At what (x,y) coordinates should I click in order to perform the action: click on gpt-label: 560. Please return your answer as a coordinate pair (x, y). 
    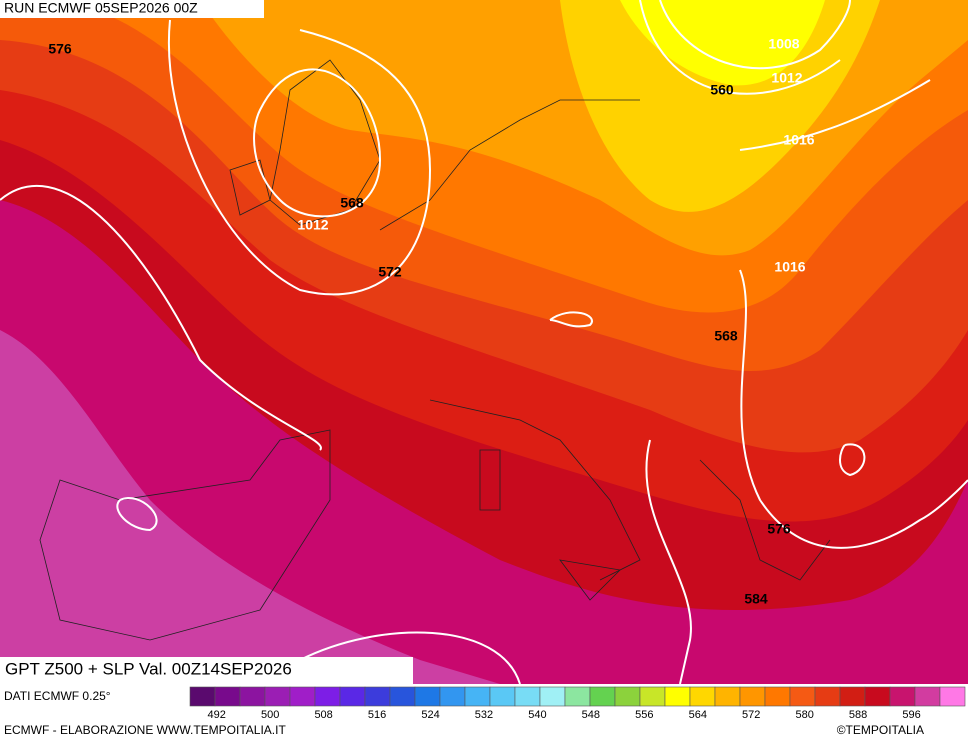
    Looking at the image, I should click on (722, 90).